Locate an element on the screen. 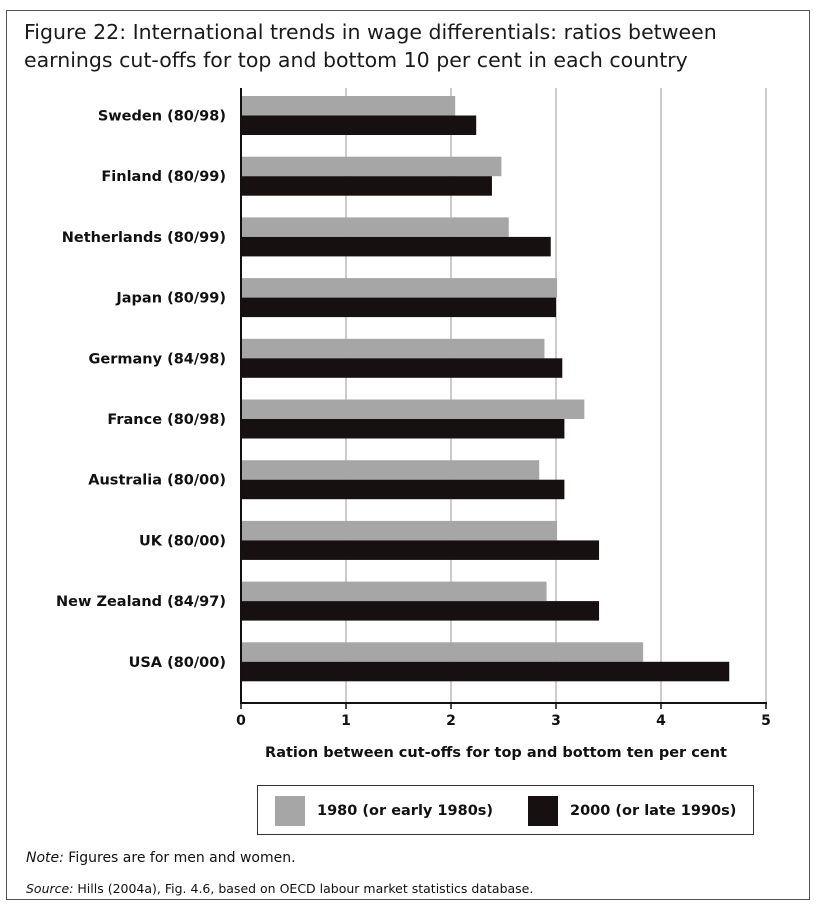 Image resolution: width=816 pixels, height=907 pixels. x-tick-label: 4 is located at coordinates (661, 721).